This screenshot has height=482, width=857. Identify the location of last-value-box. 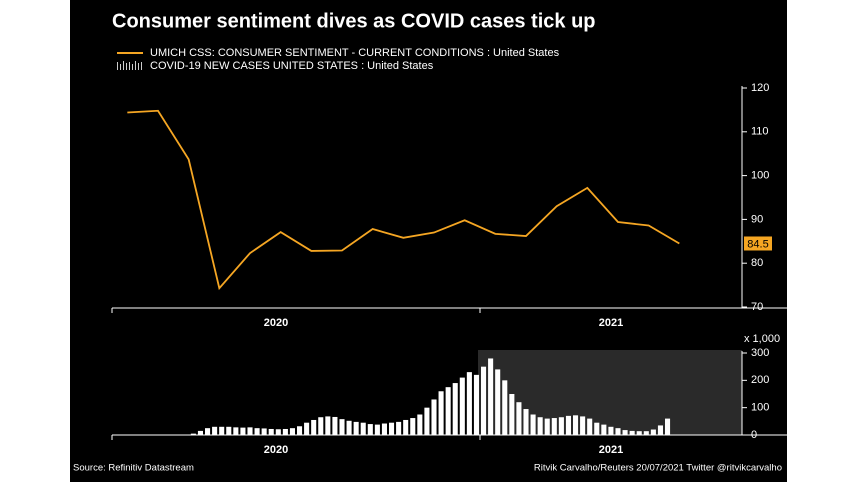
(758, 243).